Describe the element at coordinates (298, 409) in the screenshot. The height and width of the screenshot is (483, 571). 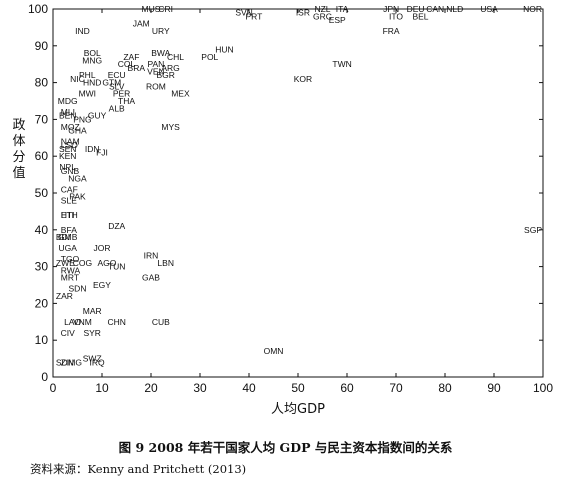
I see `x-axis-title: 人均GDP` at that location.